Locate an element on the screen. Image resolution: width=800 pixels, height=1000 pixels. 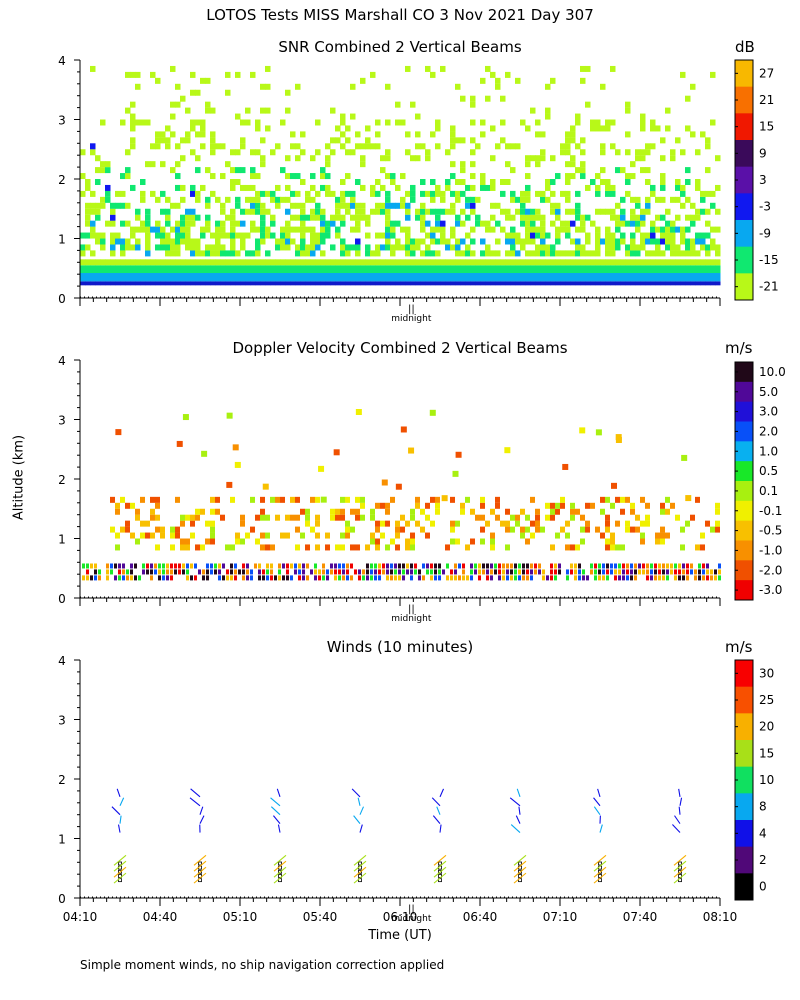
wind-point is located at coordinates (520, 863).